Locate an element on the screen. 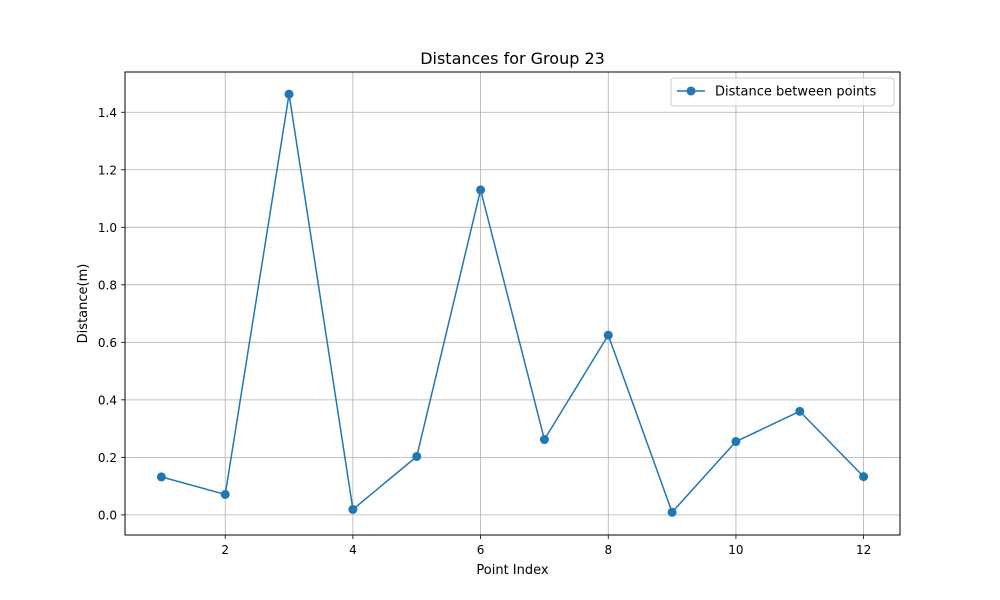 The image size is (1000, 600). y-tick-label: 0.2 is located at coordinates (107, 458).